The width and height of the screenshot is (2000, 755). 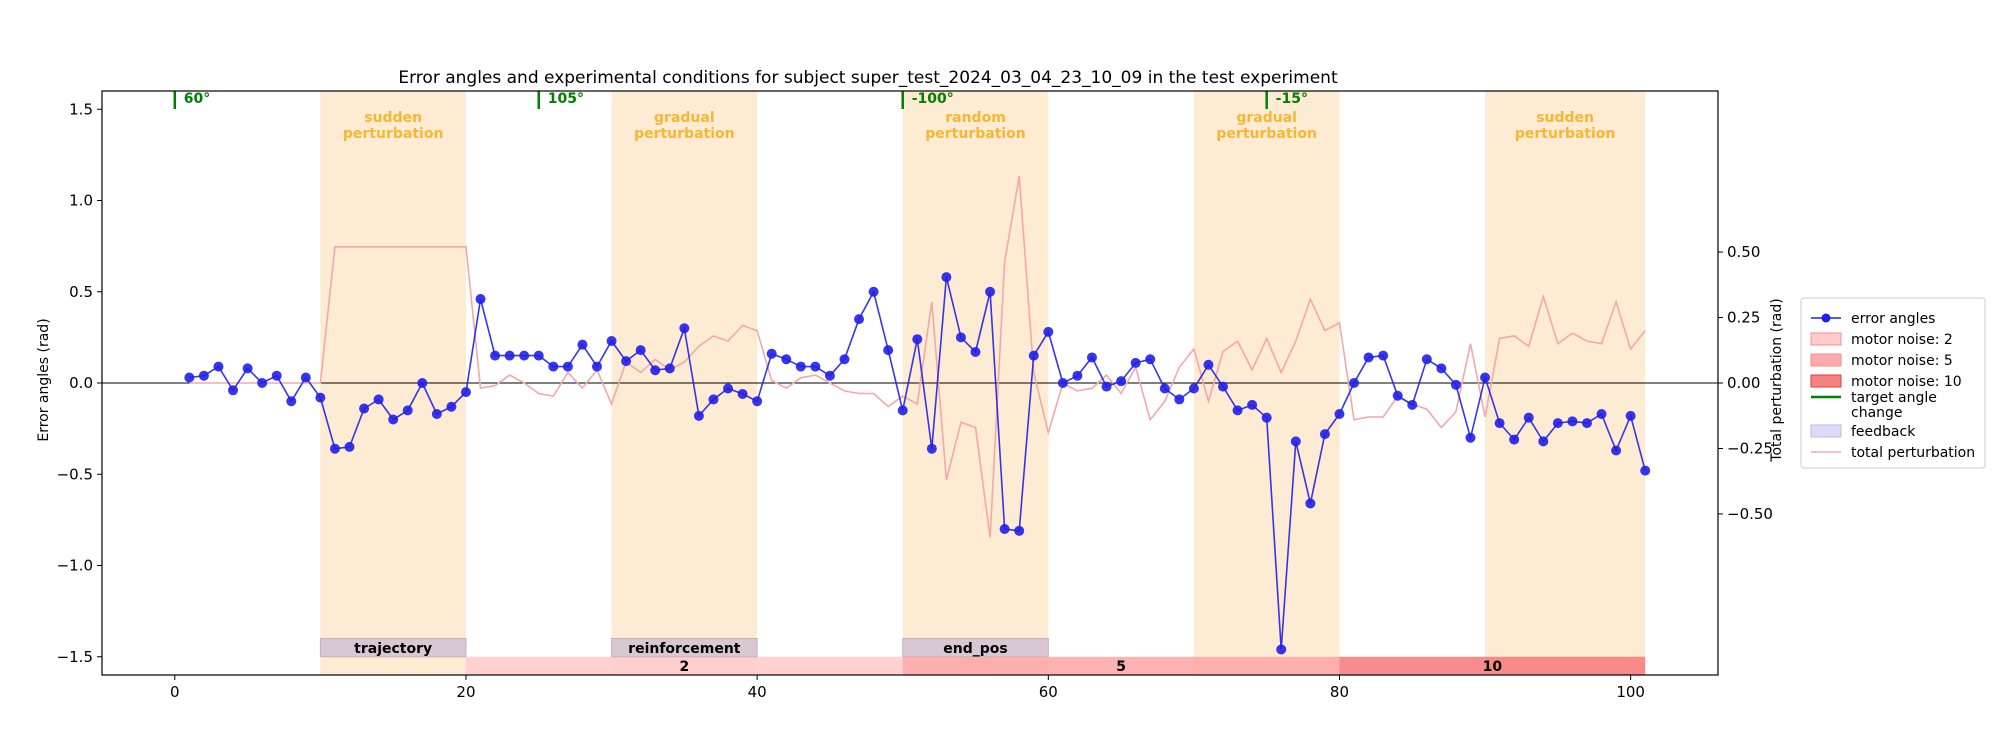 I want to click on x-tick-label: 100, so click(x=1630, y=692).